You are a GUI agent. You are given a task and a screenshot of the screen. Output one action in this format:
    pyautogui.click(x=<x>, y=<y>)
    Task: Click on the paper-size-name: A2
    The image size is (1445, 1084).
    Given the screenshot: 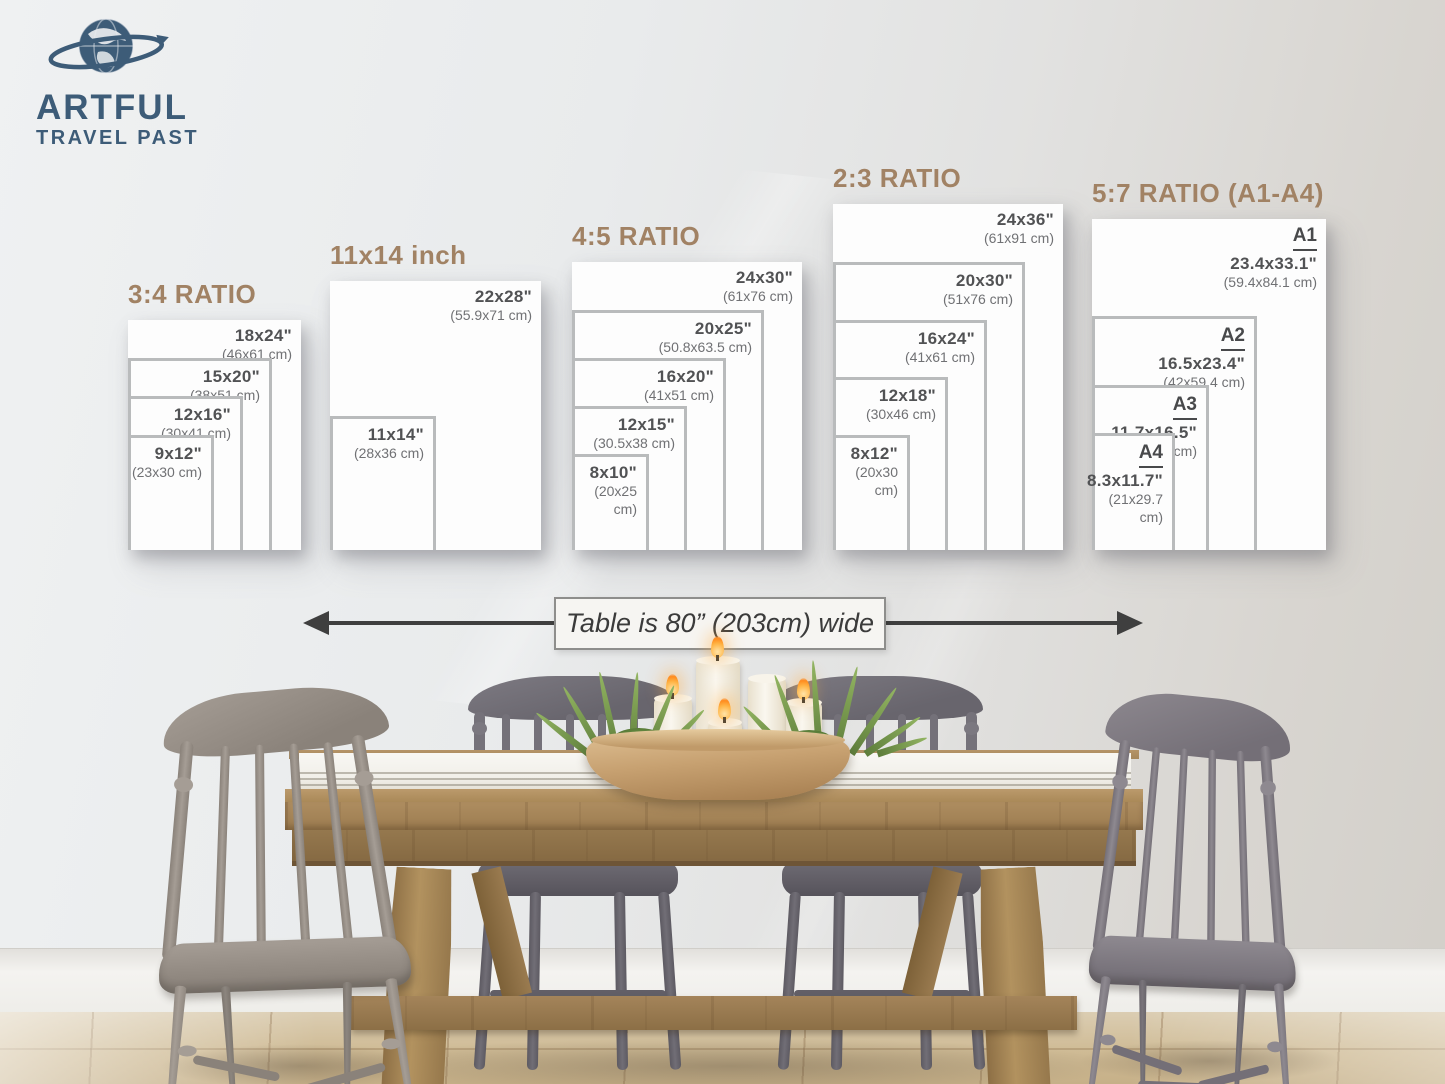 What is the action you would take?
    pyautogui.click(x=1232, y=337)
    